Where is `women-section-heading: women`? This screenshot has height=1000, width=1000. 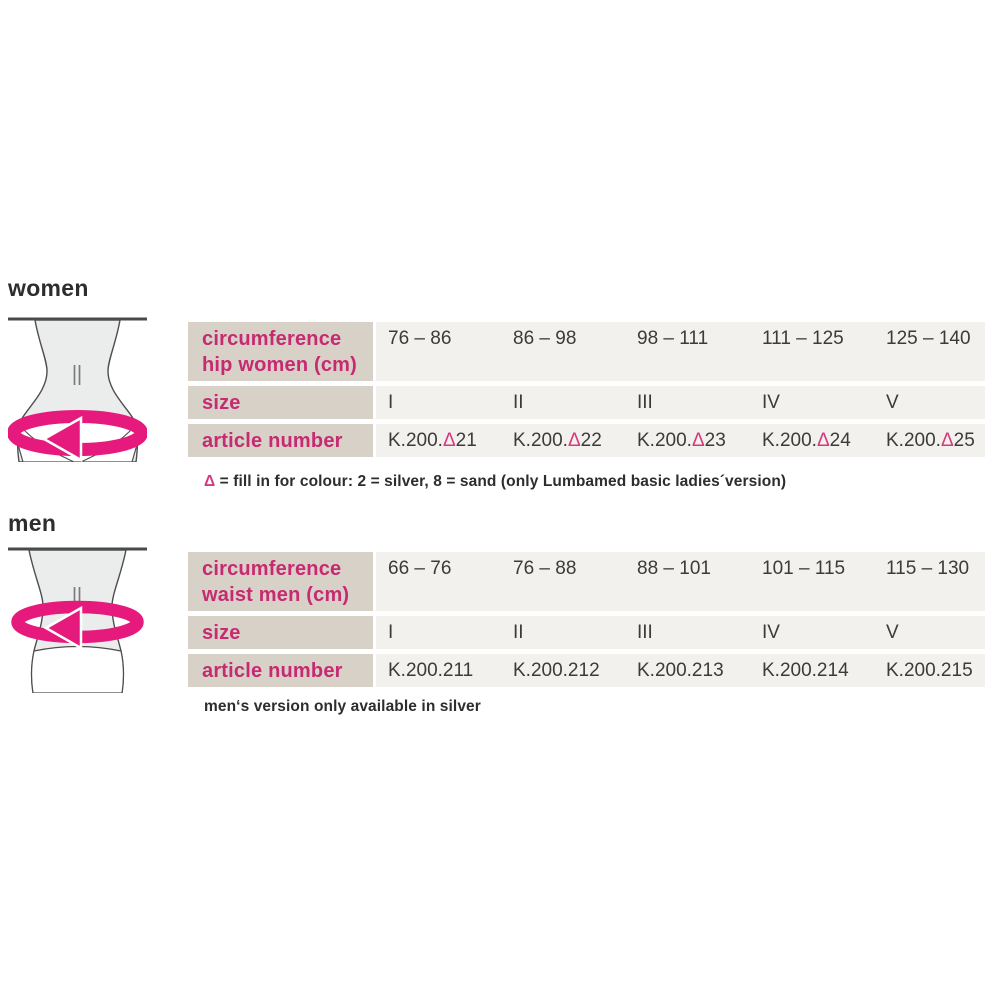
women-section-heading: women is located at coordinates (48, 288).